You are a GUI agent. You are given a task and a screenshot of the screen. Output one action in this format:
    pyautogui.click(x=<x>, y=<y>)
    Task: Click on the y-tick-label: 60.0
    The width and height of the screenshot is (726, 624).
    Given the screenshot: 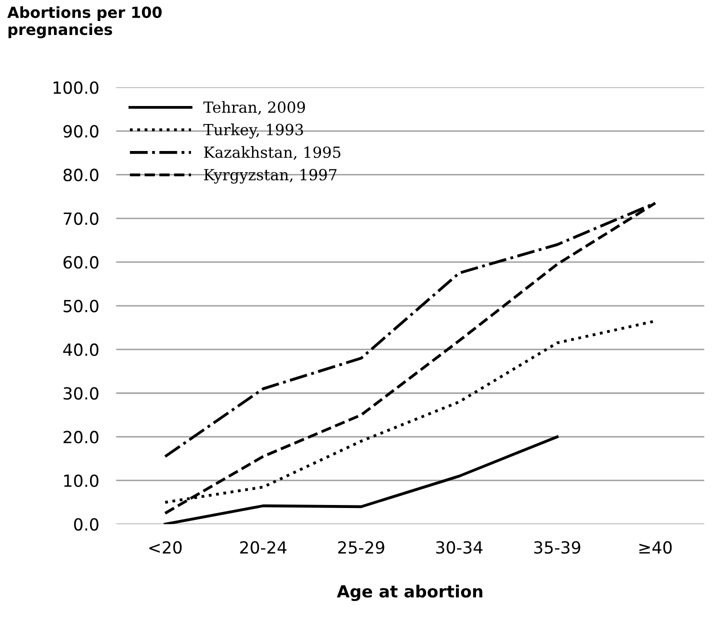 What is the action you would take?
    pyautogui.click(x=81, y=262)
    